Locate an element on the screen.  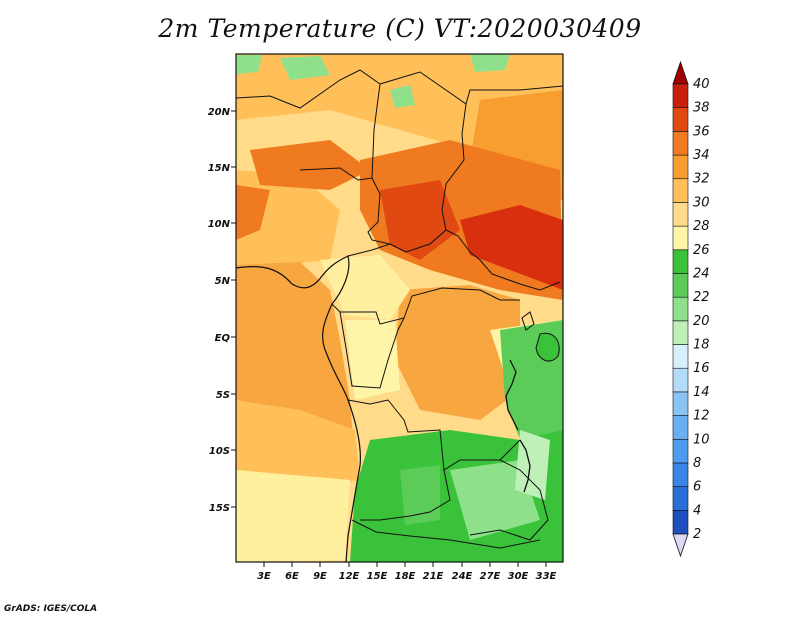
lat-tick-label: 10N is located at coordinates (219, 224).